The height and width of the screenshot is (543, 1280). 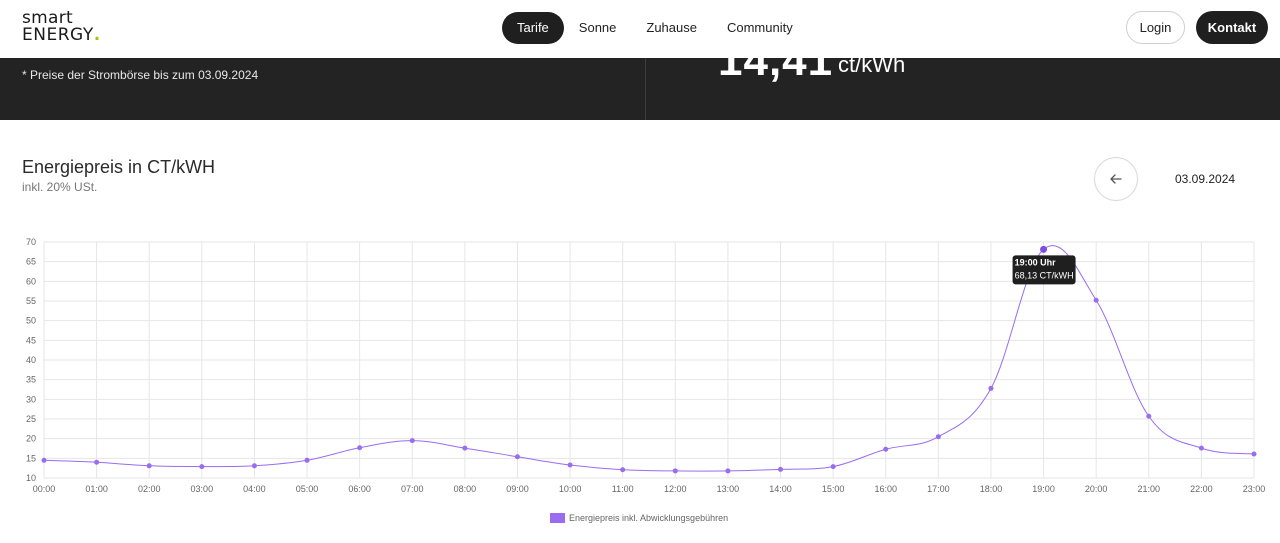 What do you see at coordinates (991, 489) in the screenshot?
I see `x-tick-label: 18:00` at bounding box center [991, 489].